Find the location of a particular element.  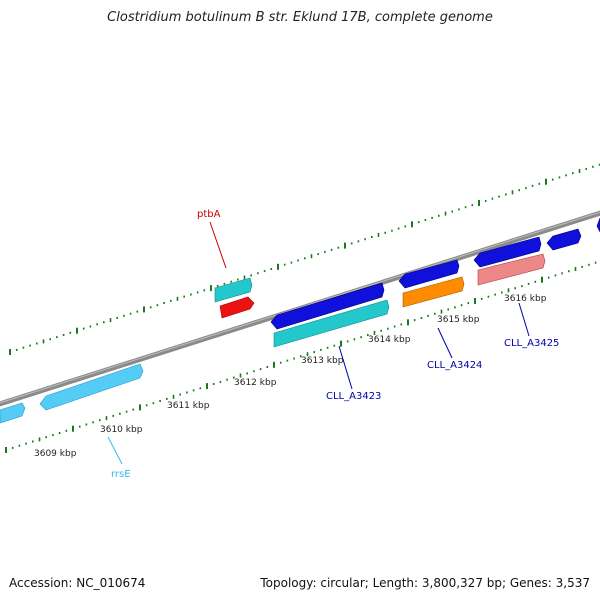

gene-label-CLL_A3424: CLL_A3424 is located at coordinates (454, 365).